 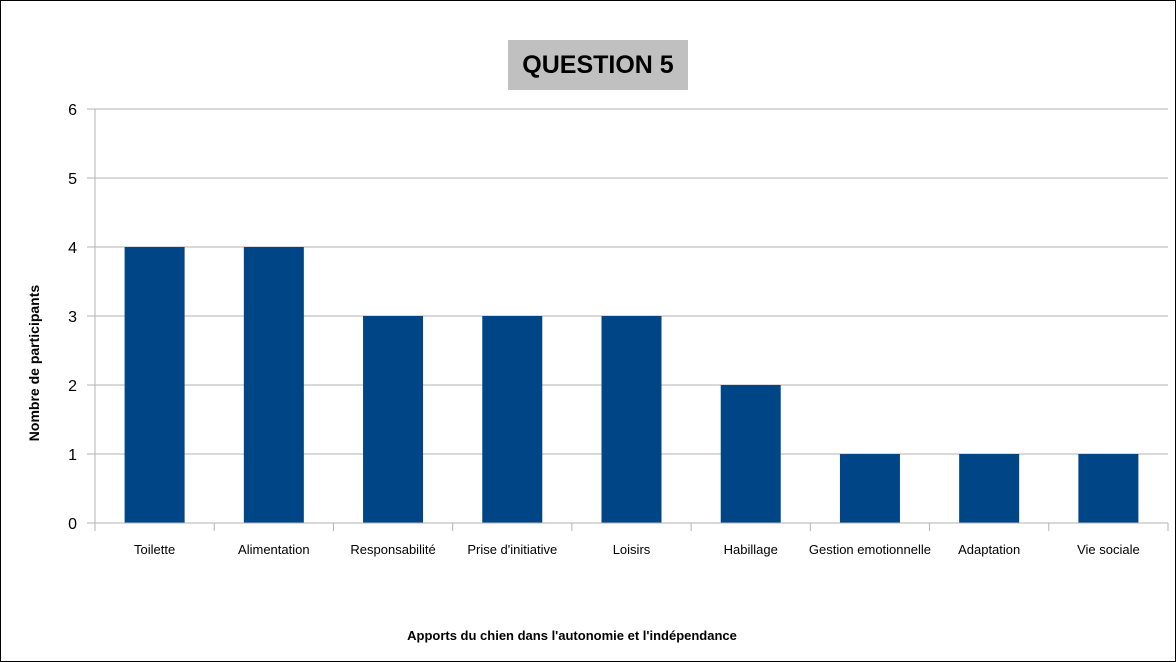 I want to click on y-tick-label: 2, so click(x=72, y=386).